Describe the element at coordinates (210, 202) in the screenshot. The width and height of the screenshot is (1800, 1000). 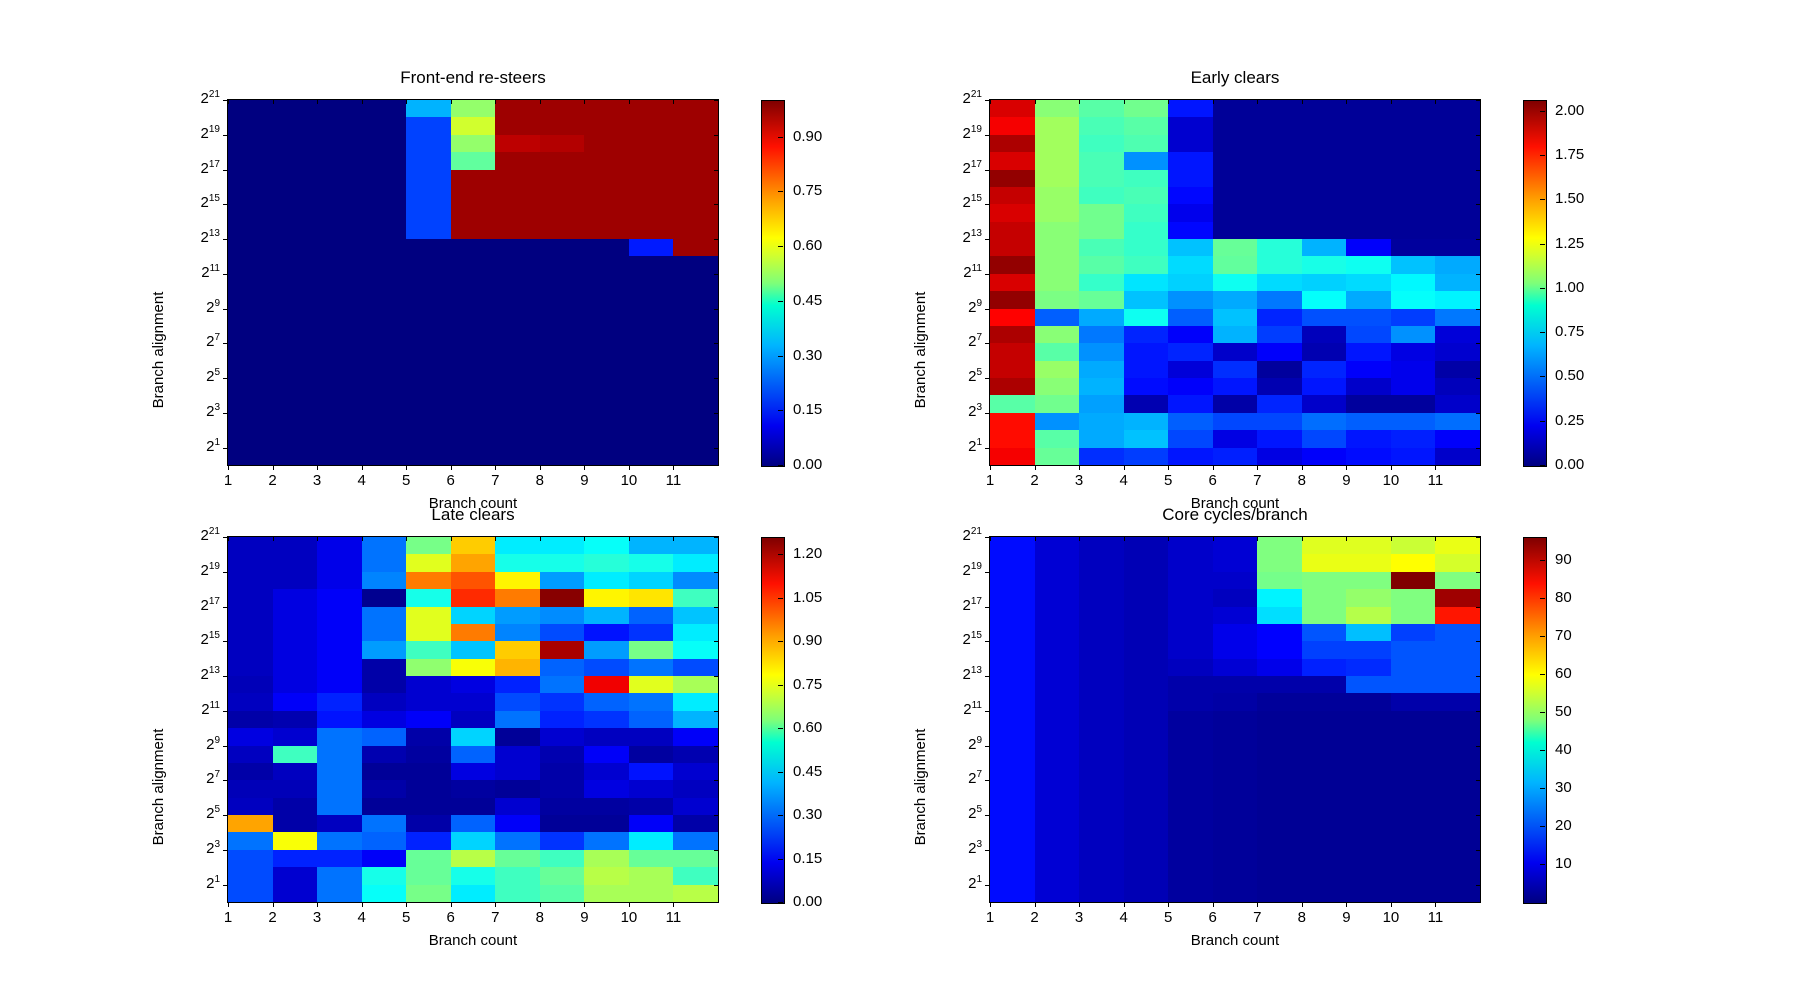
I see `y-tick-label: 215` at that location.